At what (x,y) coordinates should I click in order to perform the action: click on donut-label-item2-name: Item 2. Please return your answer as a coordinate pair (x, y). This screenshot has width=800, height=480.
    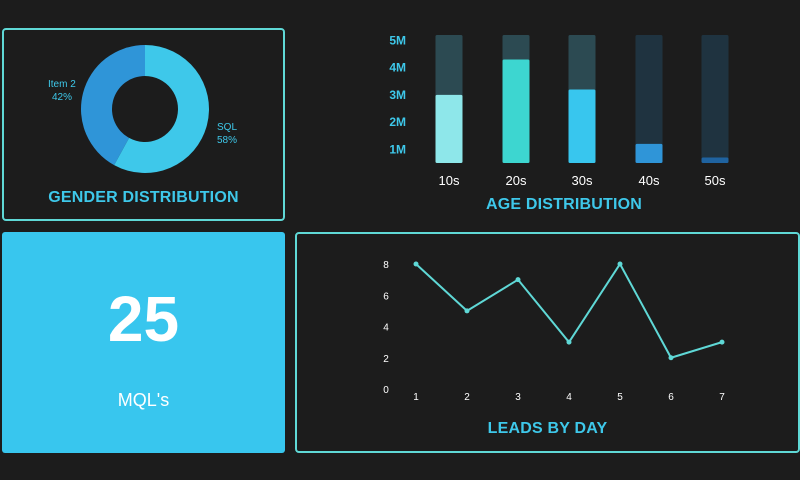
    Looking at the image, I should click on (62, 84).